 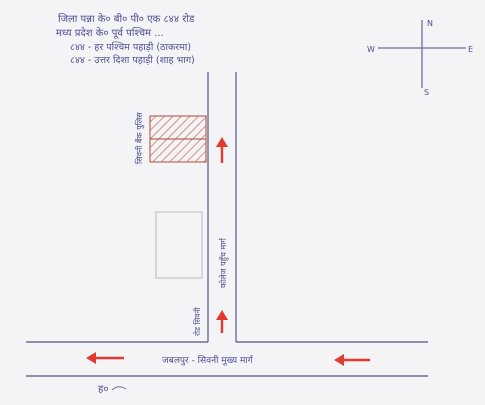 What do you see at coordinates (420, 58) in the screenshot?
I see `compass-rose: N E W S` at bounding box center [420, 58].